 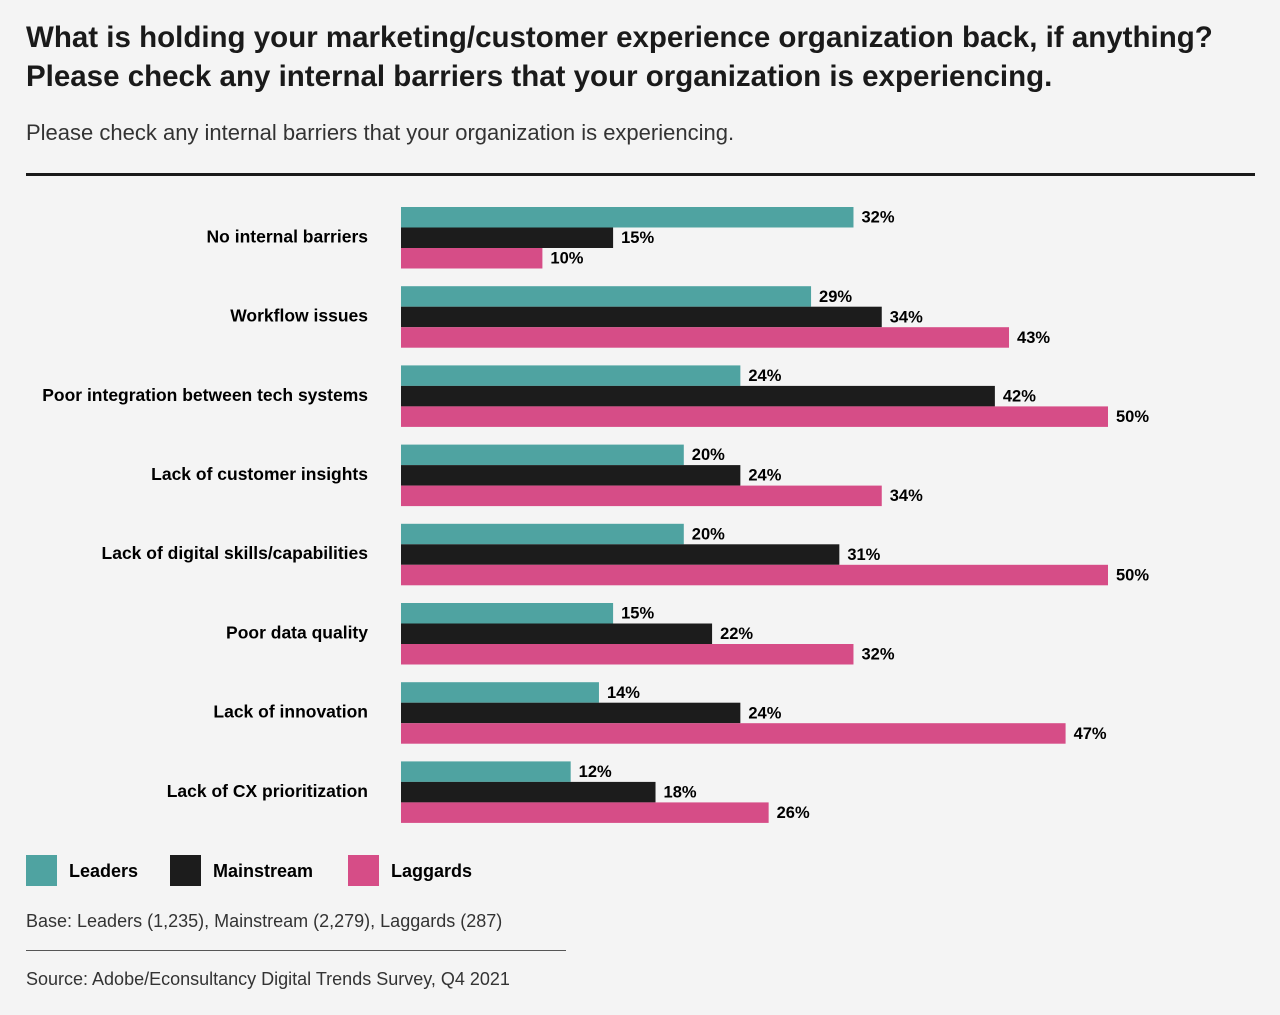 What do you see at coordinates (863, 555) in the screenshot?
I see `value-label: 31%` at bounding box center [863, 555].